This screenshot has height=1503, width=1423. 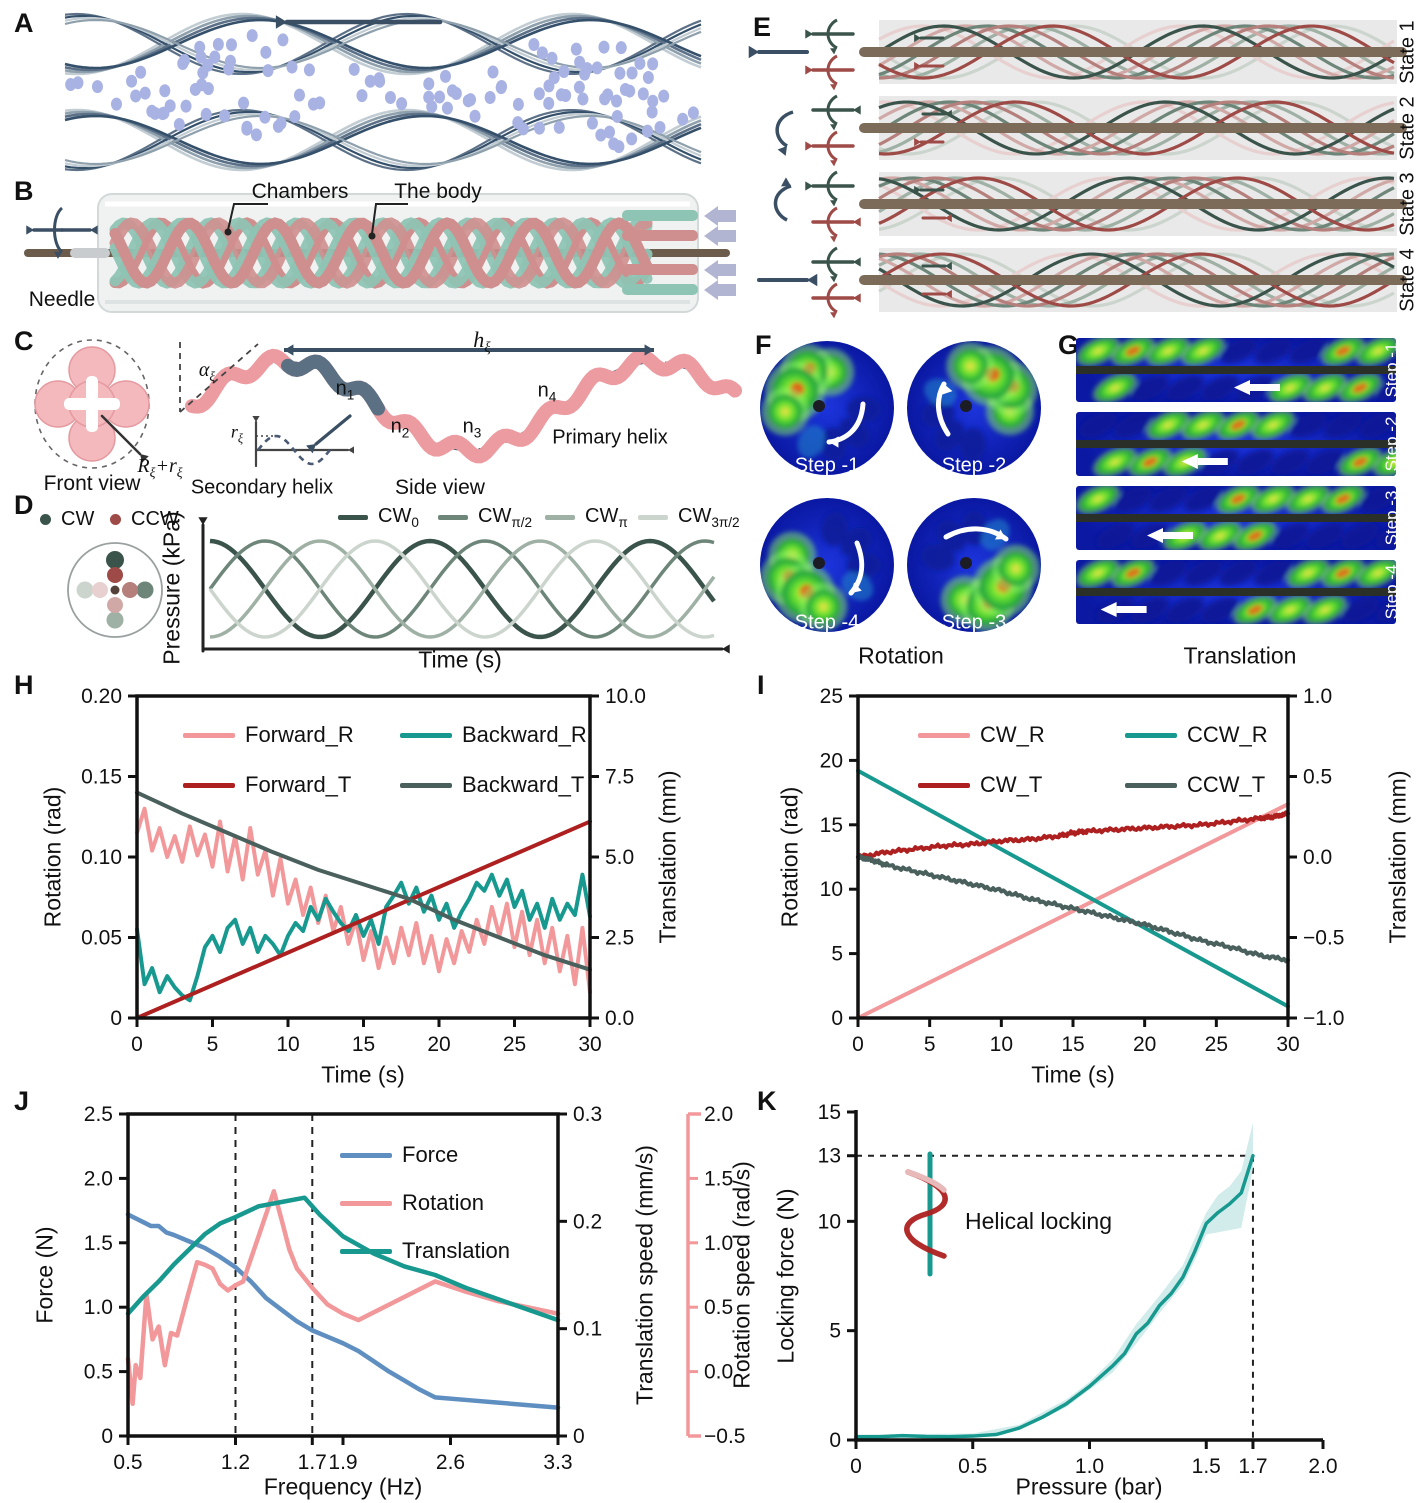 I want to click on svg-text: 15, so click(x=831, y=825).